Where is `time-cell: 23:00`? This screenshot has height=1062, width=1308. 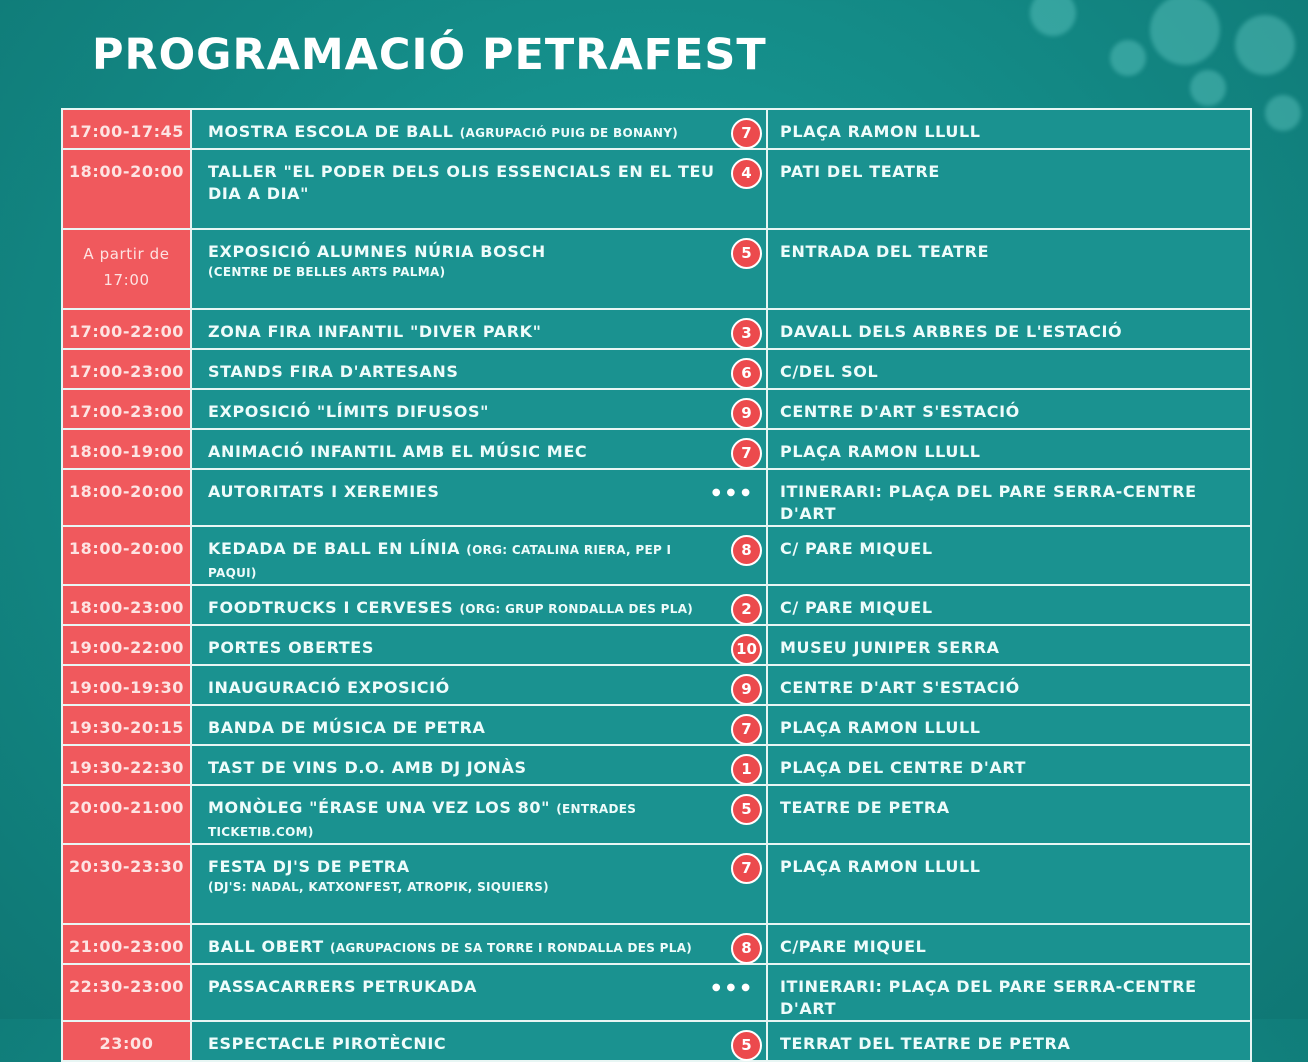 time-cell: 23:00 is located at coordinates (126, 1041).